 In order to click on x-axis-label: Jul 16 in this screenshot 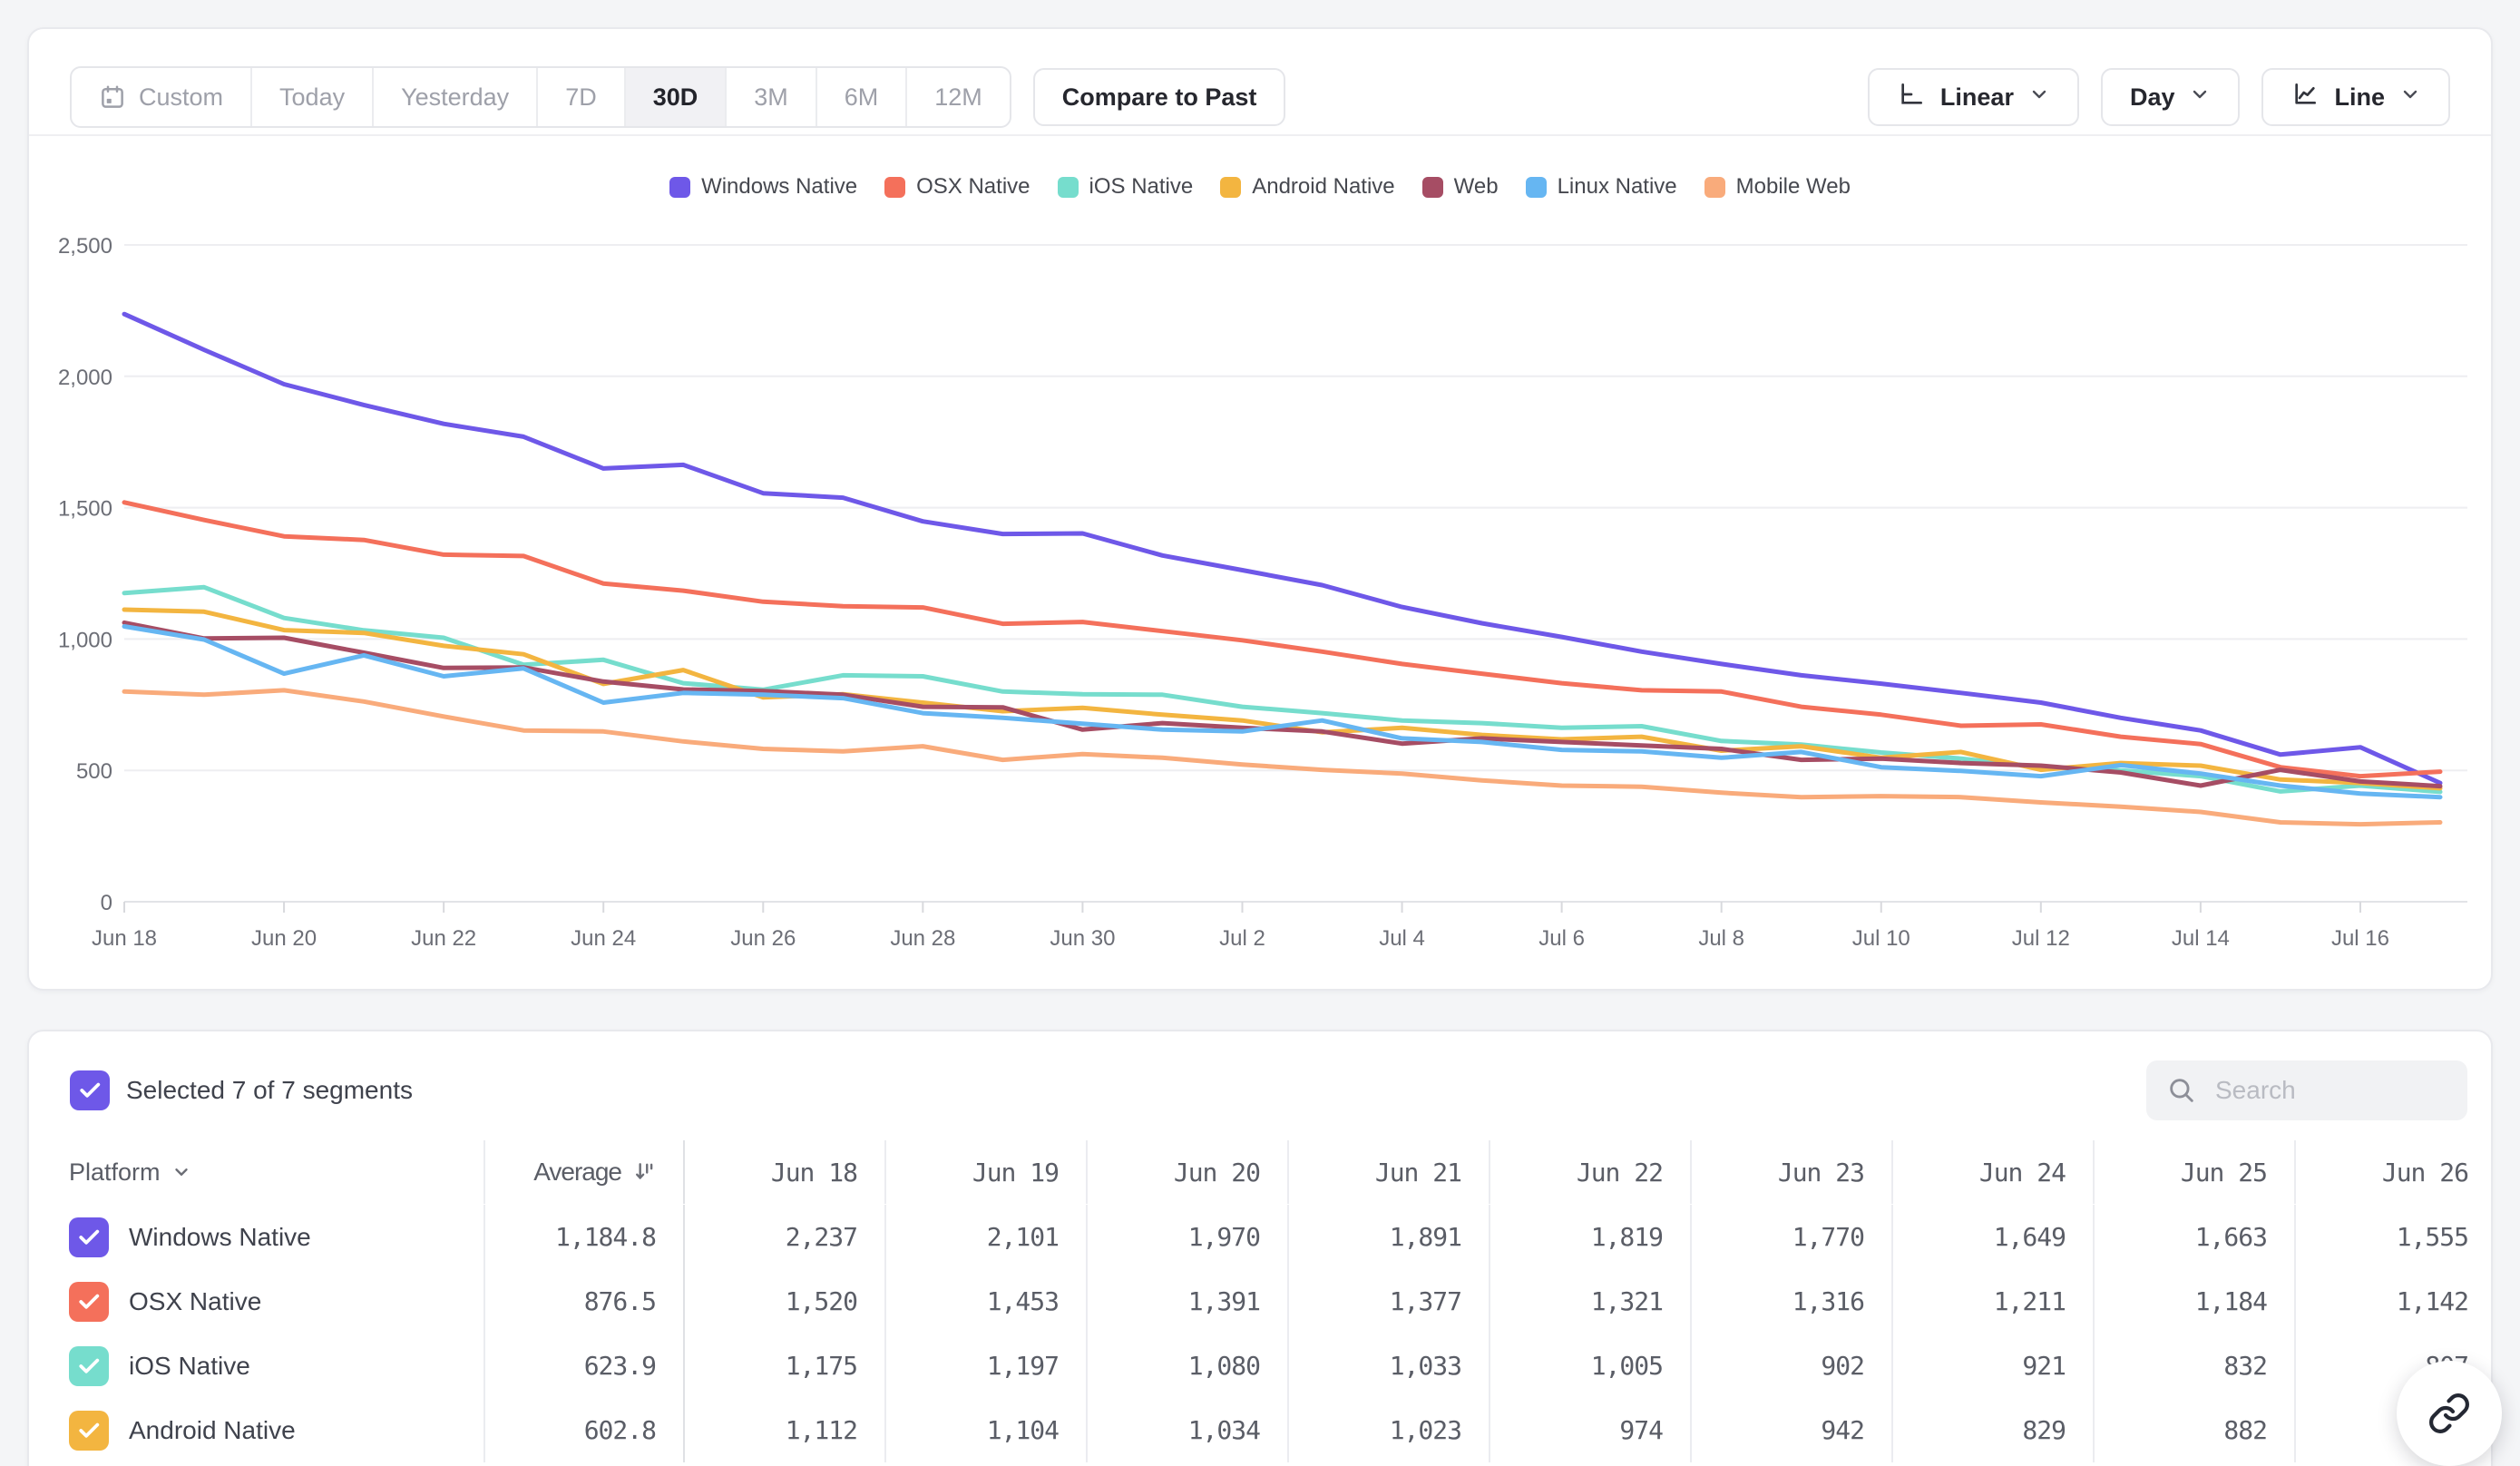, I will do `click(2360, 938)`.